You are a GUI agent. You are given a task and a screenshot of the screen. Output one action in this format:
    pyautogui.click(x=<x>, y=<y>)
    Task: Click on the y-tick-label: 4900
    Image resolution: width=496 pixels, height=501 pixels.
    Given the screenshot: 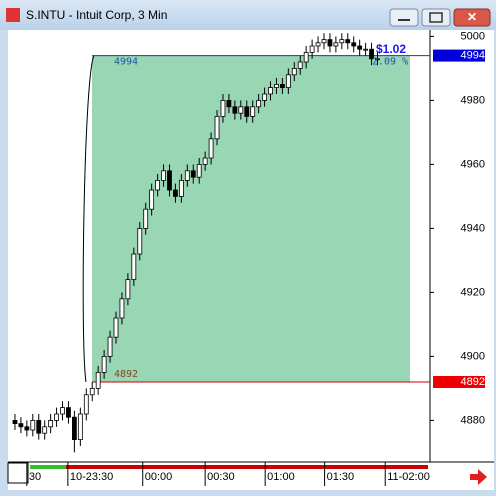 What is the action you would take?
    pyautogui.click(x=473, y=356)
    